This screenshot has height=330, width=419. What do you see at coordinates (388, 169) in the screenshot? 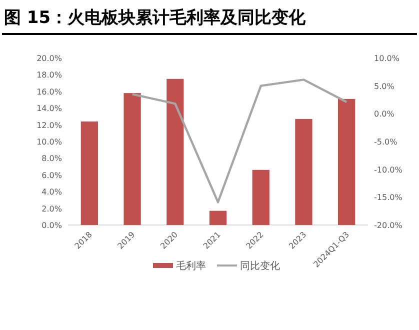
I see `y2-tick-label: -10.0%` at bounding box center [388, 169].